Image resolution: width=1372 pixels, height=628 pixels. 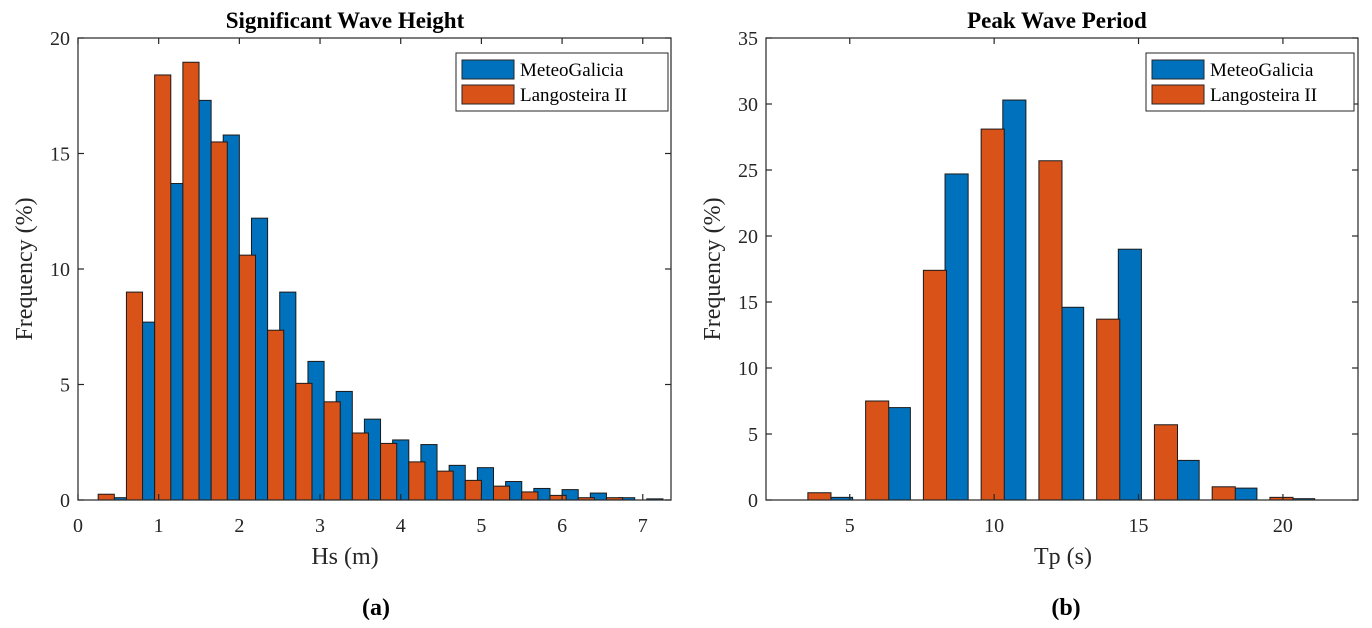 I want to click on y-tick-label: 25, so click(x=748, y=171).